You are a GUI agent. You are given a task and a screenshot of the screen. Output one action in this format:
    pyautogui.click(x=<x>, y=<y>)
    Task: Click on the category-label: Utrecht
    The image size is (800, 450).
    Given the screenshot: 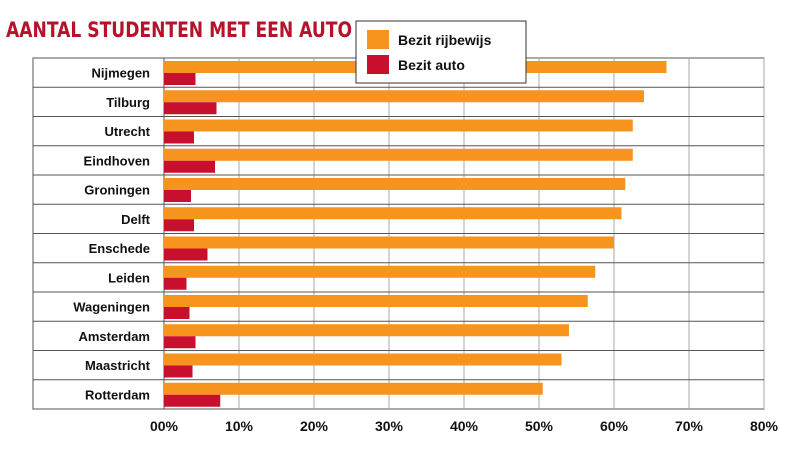 What is the action you would take?
    pyautogui.click(x=127, y=131)
    